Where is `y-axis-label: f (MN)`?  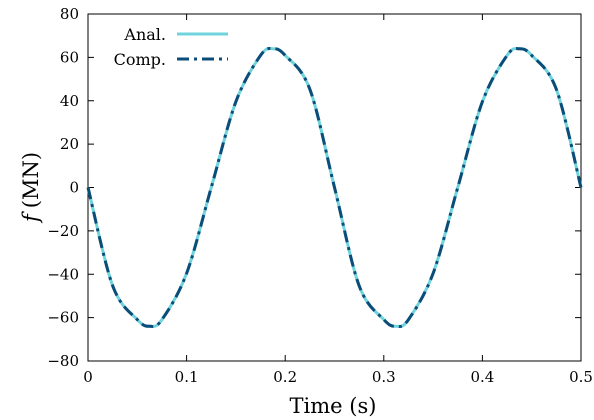 y-axis-label: f (MN) is located at coordinates (31, 188).